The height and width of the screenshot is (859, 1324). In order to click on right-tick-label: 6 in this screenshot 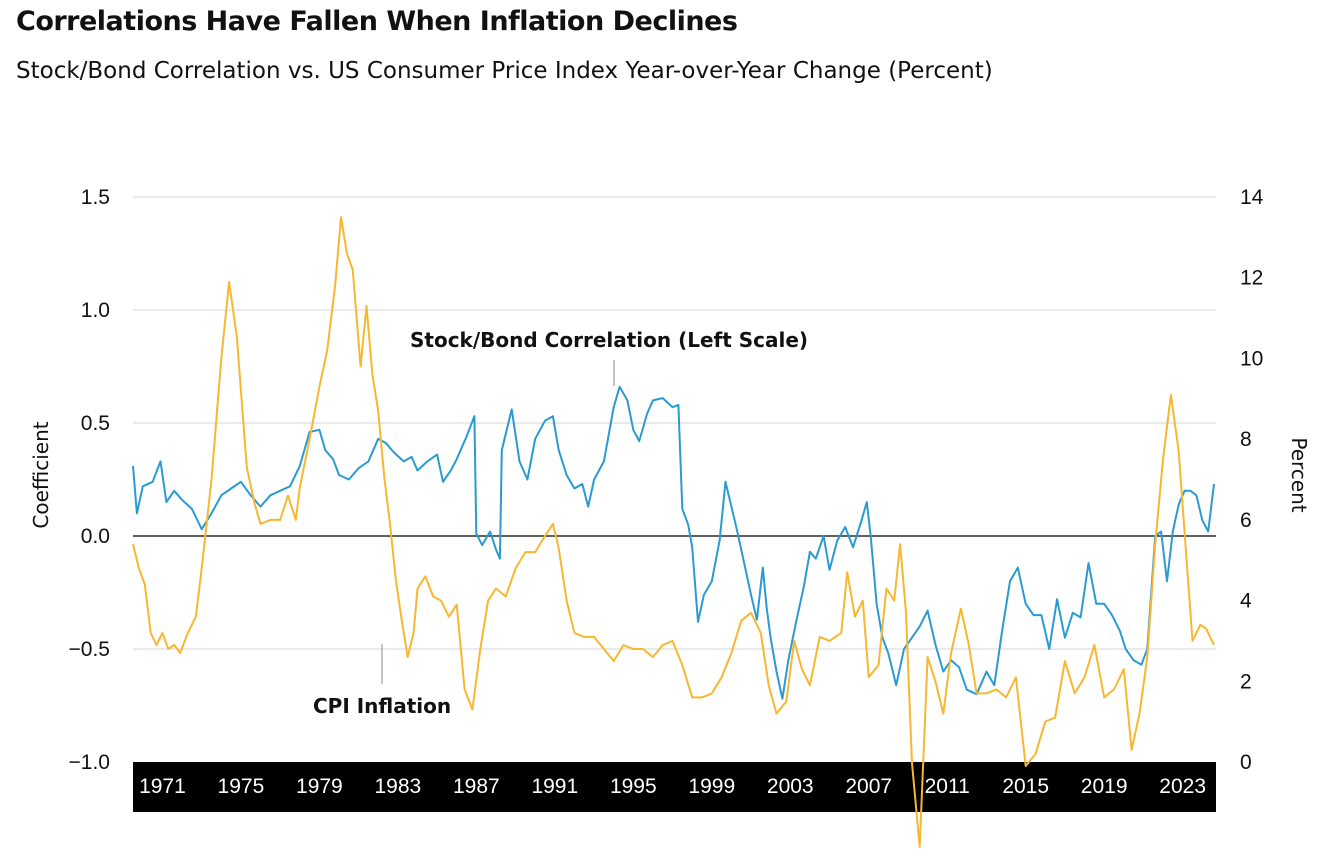, I will do `click(1246, 520)`.